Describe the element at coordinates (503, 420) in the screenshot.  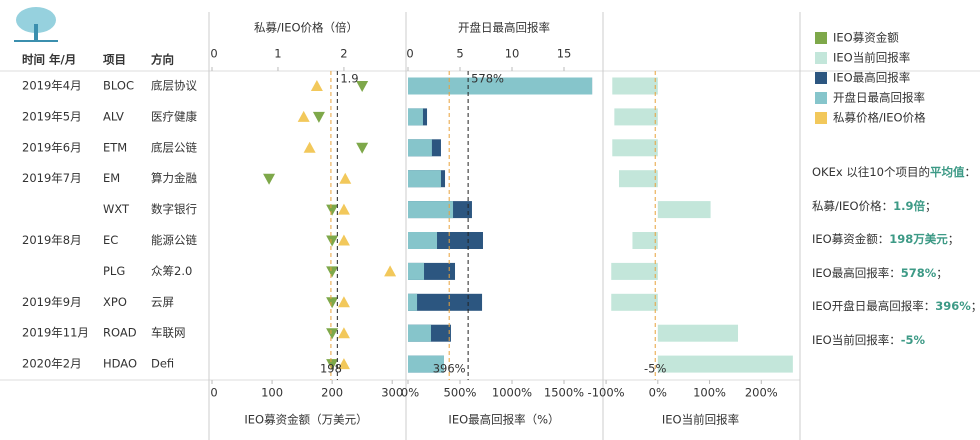
I see `x-axis-title: IEO最高回报率（%）` at that location.